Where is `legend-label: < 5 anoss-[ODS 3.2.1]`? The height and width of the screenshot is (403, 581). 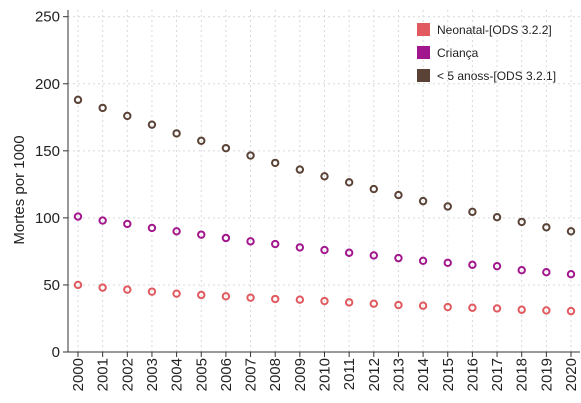
legend-label: < 5 anoss-[ODS 3.2.1] is located at coordinates (496, 76).